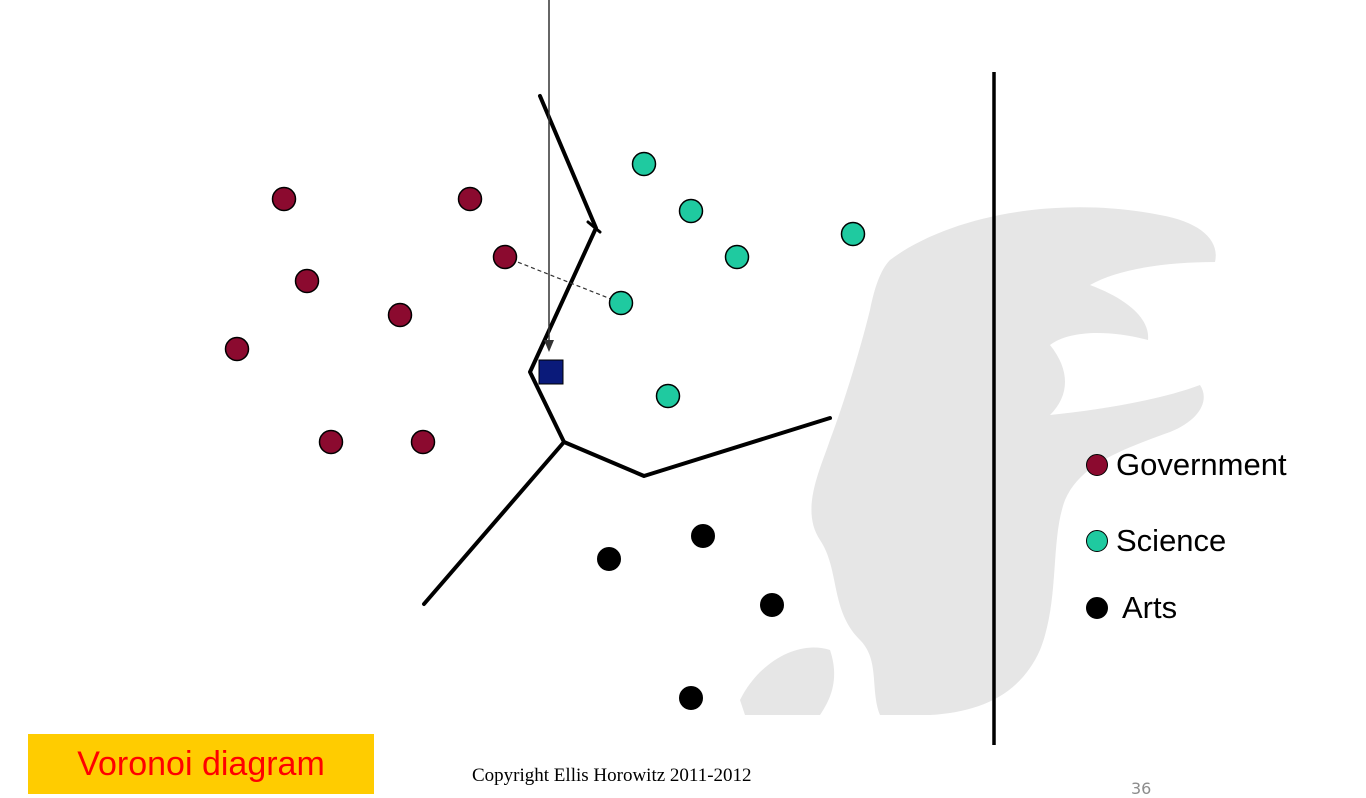 Image resolution: width=1366 pixels, height=798 pixels. What do you see at coordinates (1097, 541) in the screenshot?
I see `science-dot-icon` at bounding box center [1097, 541].